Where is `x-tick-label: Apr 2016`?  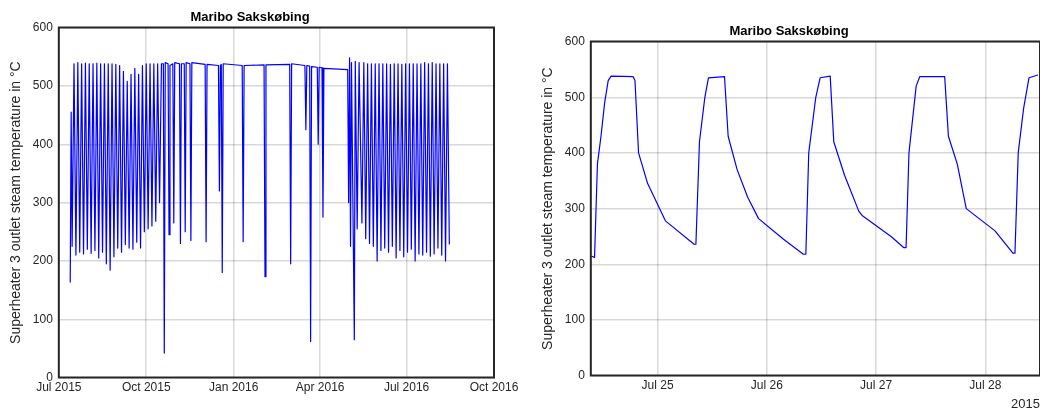 x-tick-label: Apr 2016 is located at coordinates (320, 387).